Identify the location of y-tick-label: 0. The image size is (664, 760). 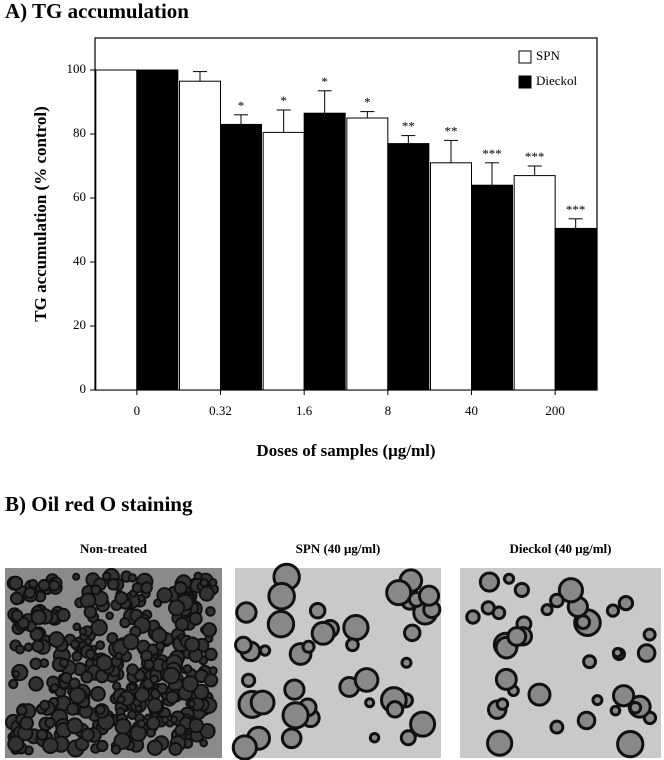
(83, 388).